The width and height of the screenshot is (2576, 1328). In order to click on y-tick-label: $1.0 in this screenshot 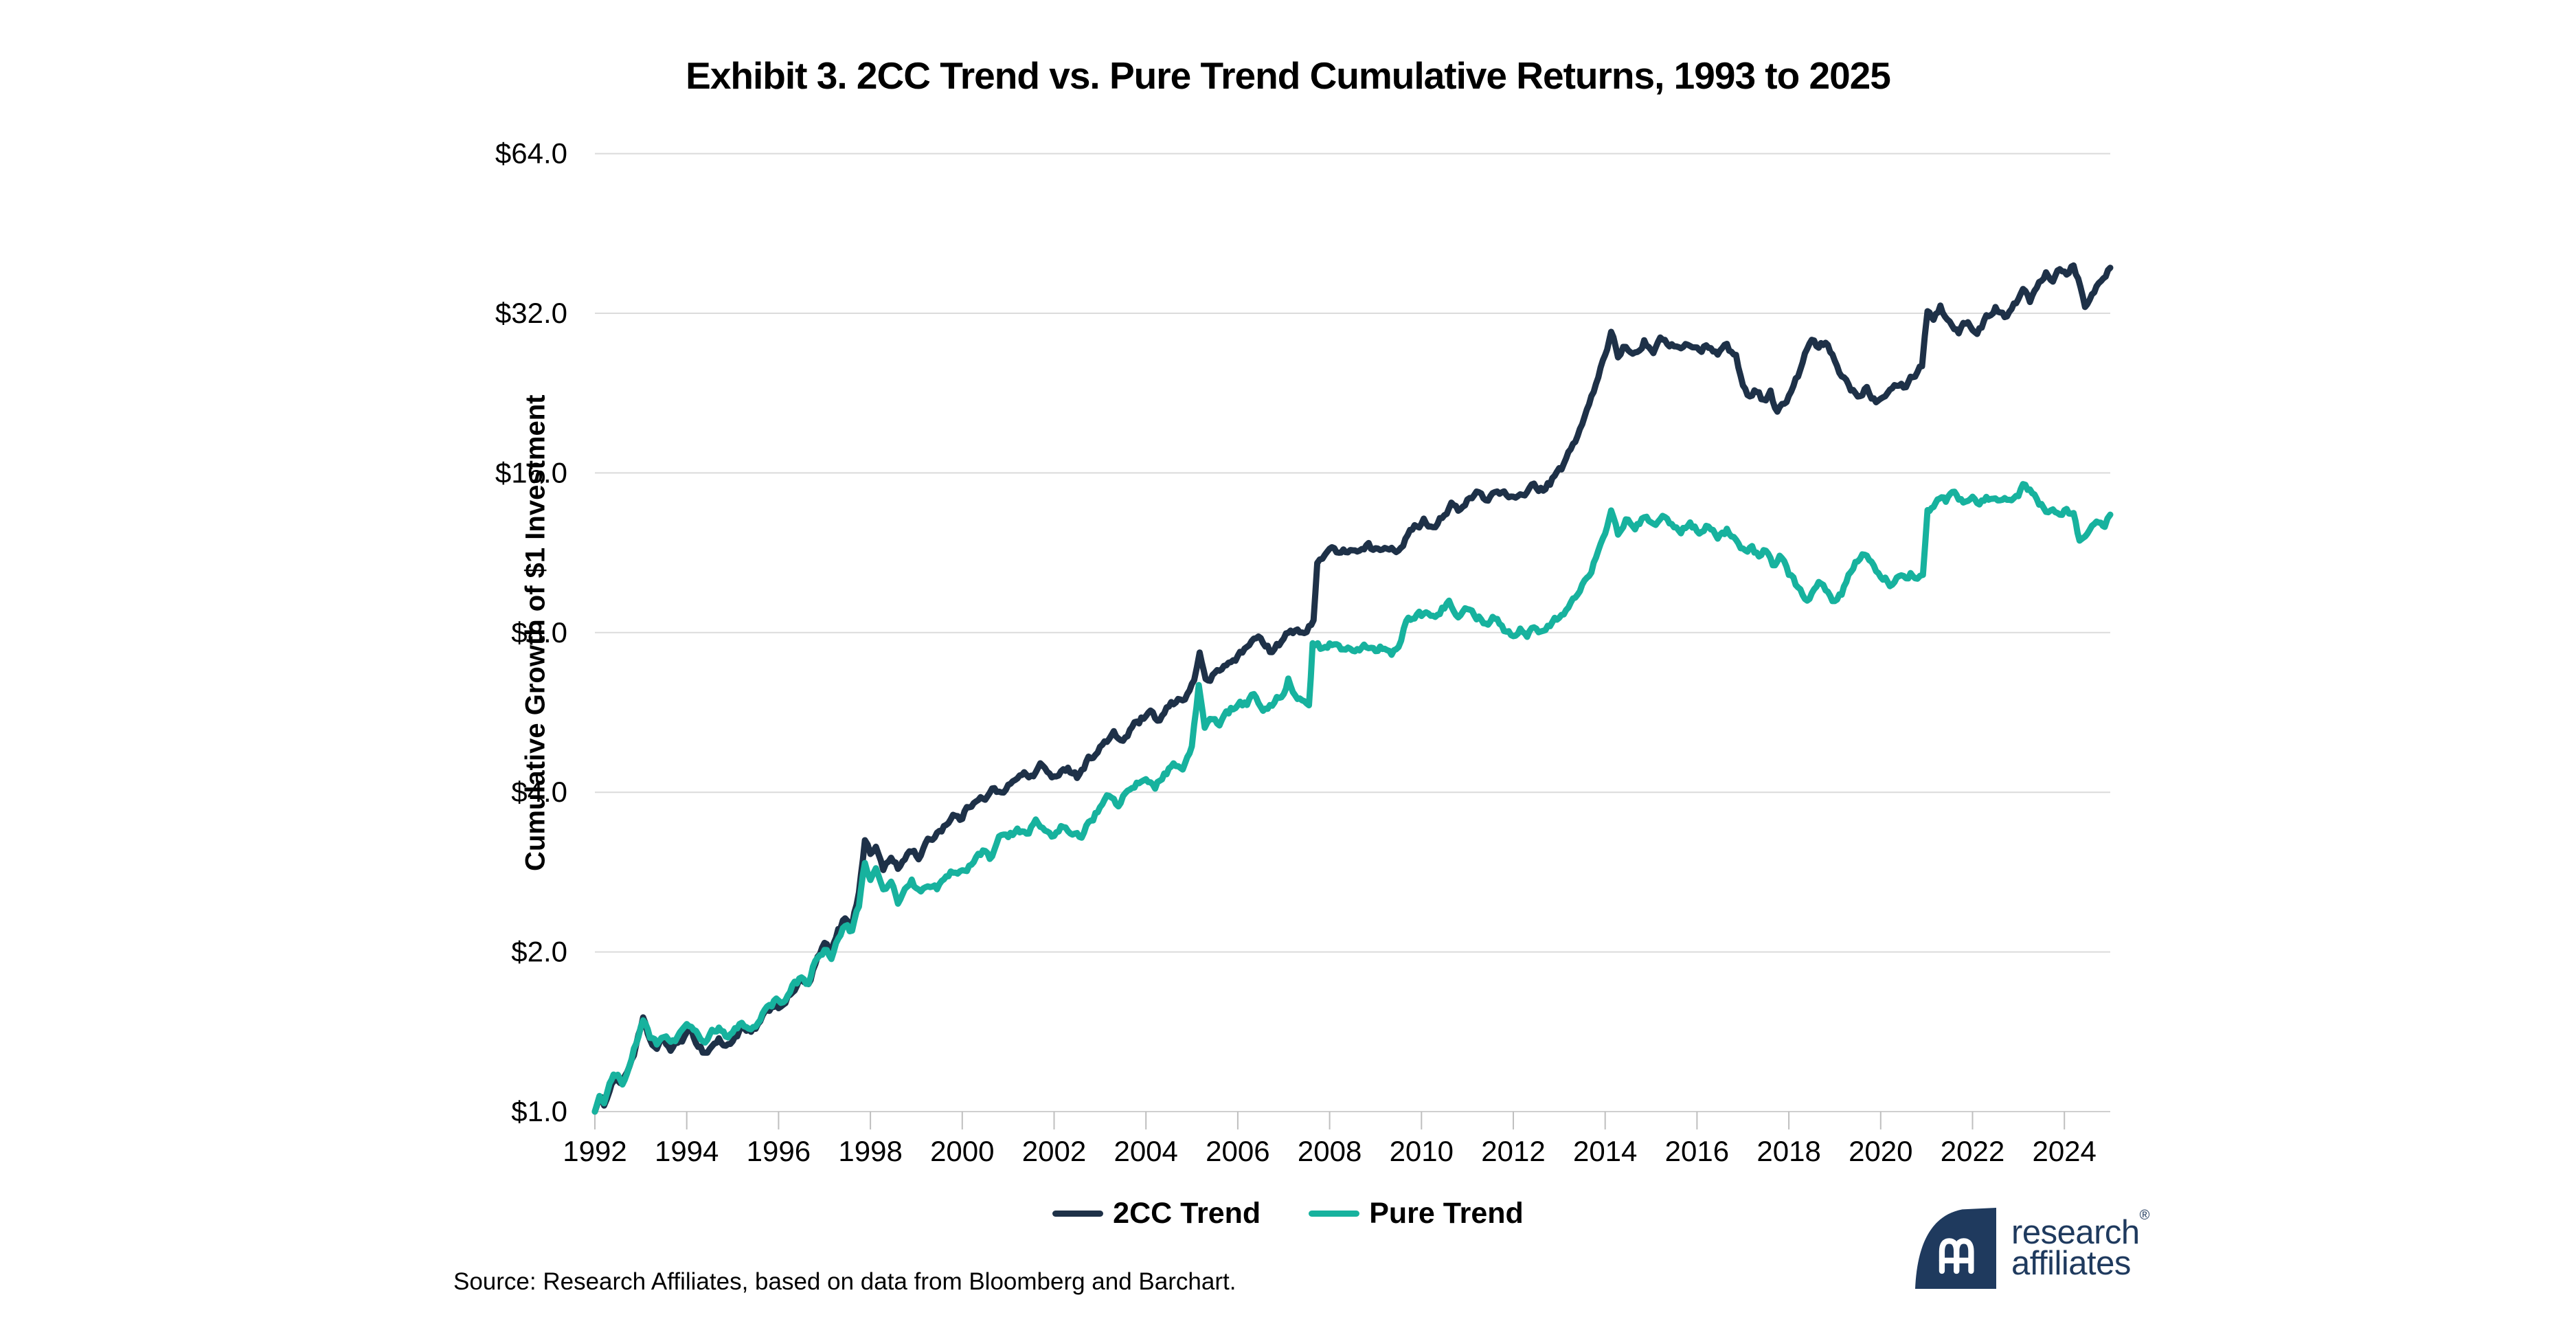, I will do `click(539, 1111)`.